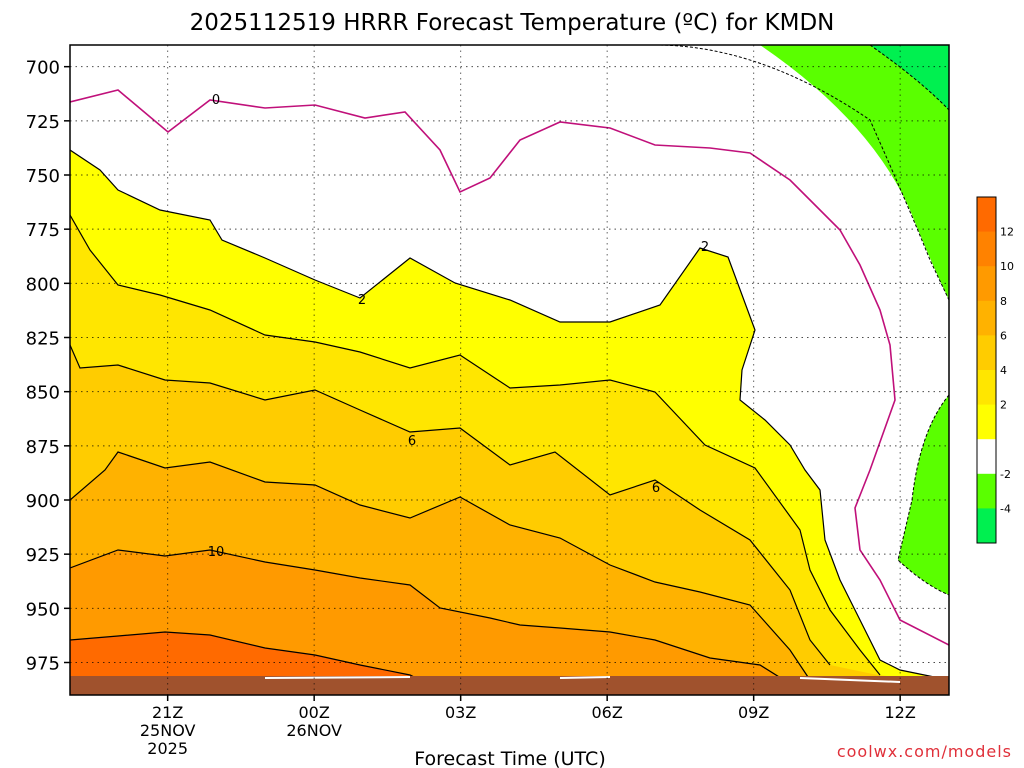  Describe the element at coordinates (1003, 405) in the screenshot. I see `colorbar-label: 2` at that location.